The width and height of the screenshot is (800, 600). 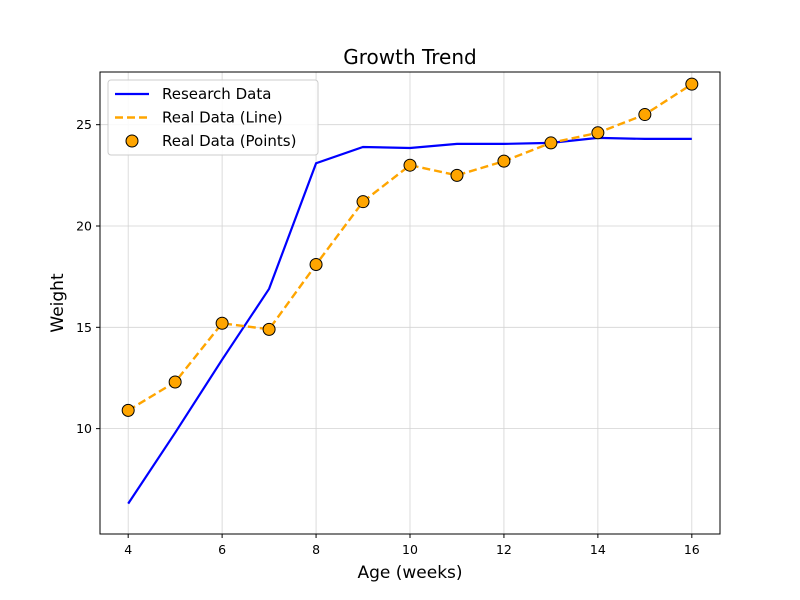 What do you see at coordinates (598, 549) in the screenshot?
I see `x-tick-label: 14` at bounding box center [598, 549].